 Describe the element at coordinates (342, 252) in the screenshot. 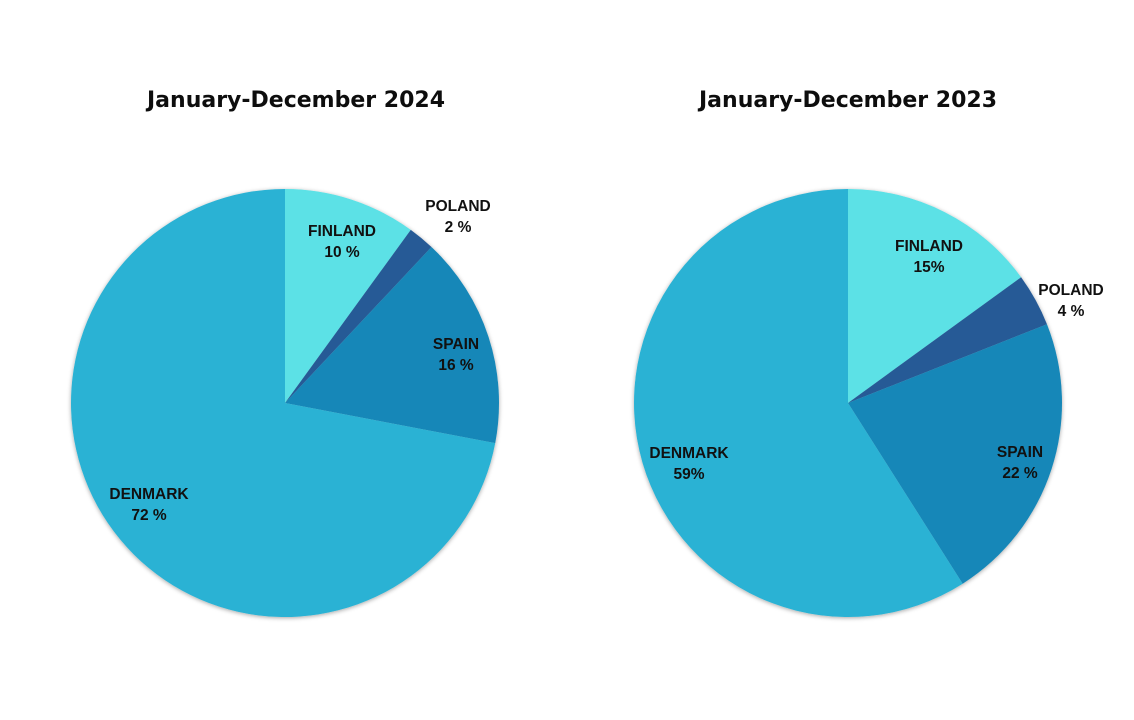

I see `slice-value-finland: 10 %` at that location.